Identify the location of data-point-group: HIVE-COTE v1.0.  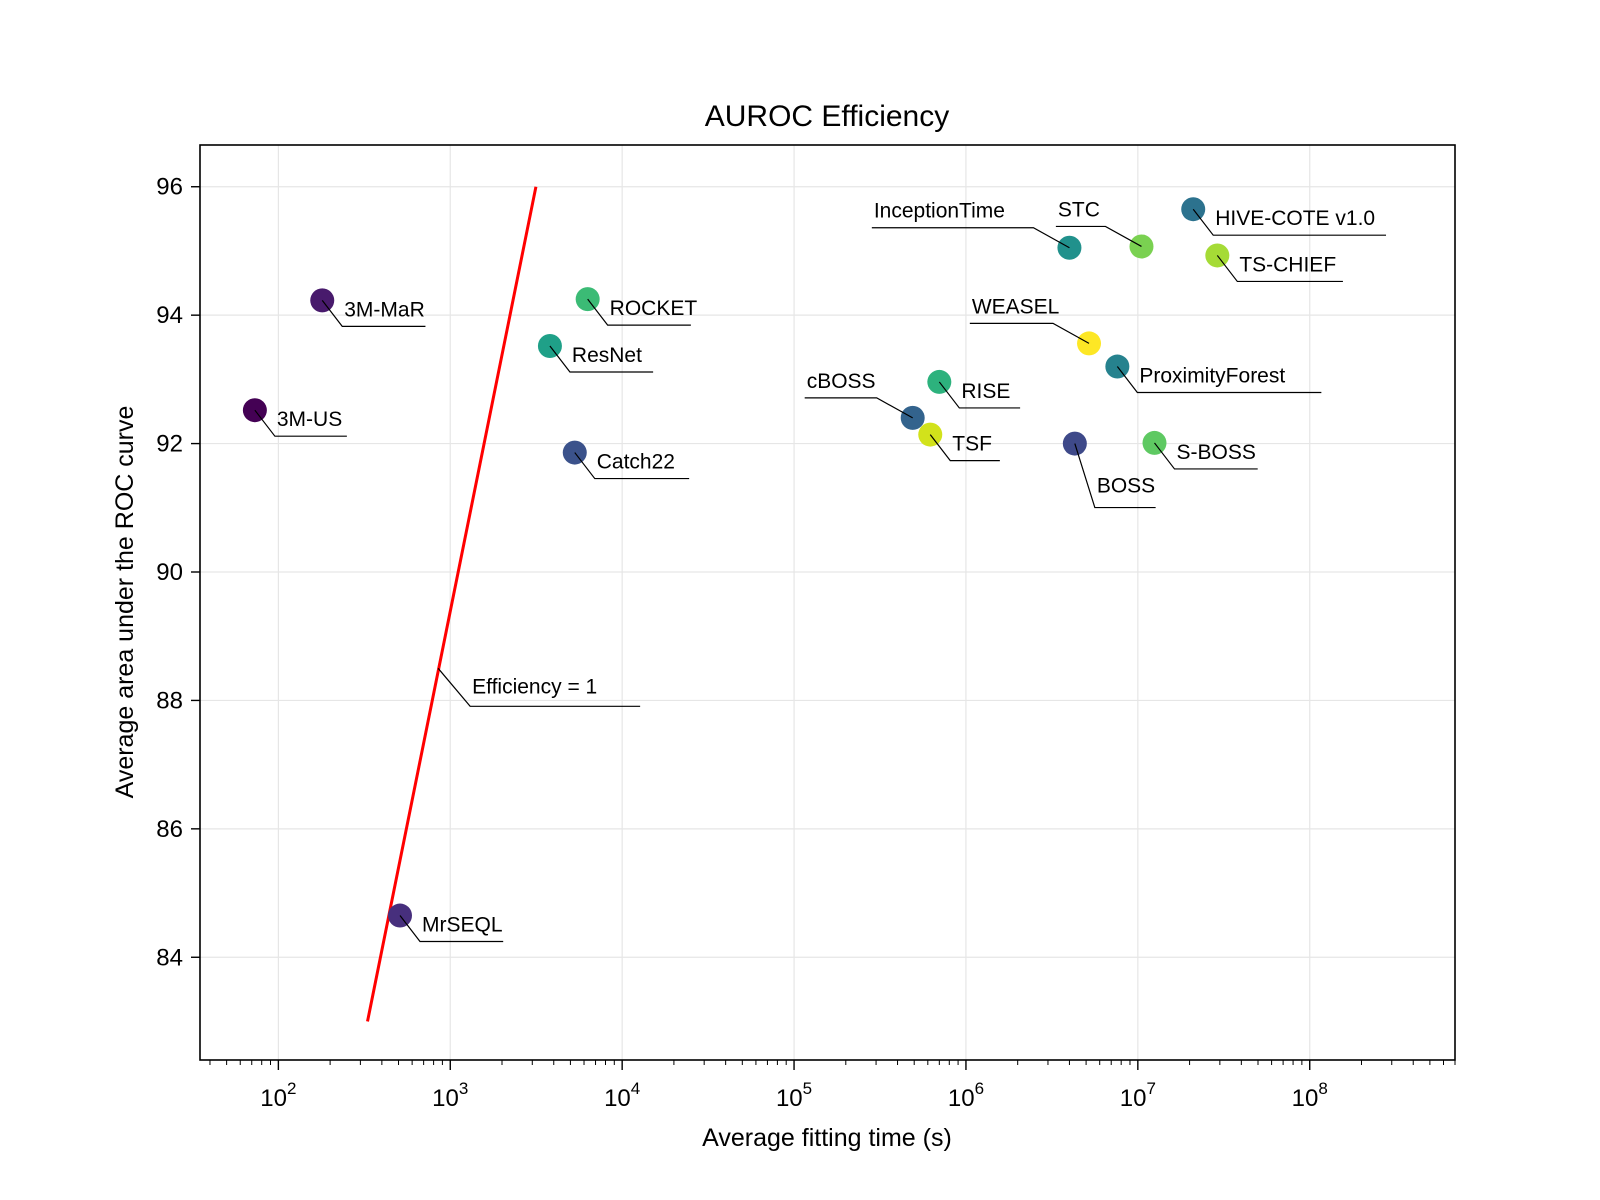
(1284, 216).